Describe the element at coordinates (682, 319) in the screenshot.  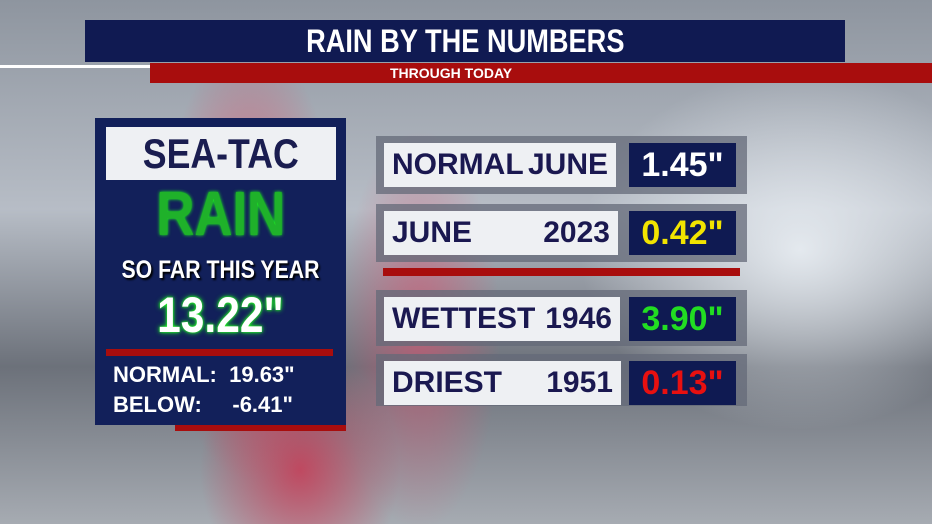
I see `row-value: 3.90"` at that location.